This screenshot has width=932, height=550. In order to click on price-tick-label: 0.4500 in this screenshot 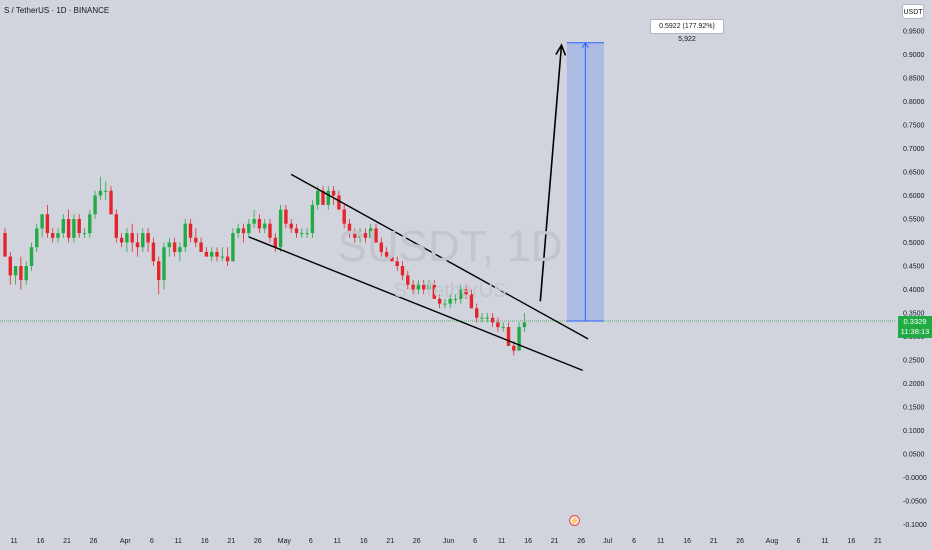, I will do `click(914, 267)`.